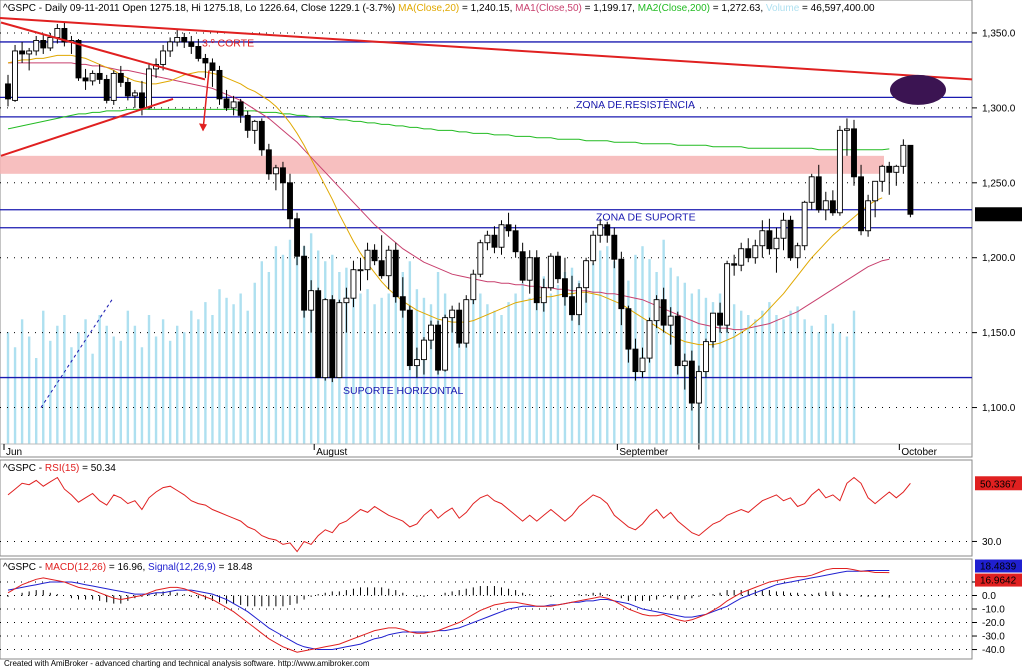 Image resolution: width=1024 pixels, height=671 pixels. I want to click on header-part: RSI(15), so click(62, 468).